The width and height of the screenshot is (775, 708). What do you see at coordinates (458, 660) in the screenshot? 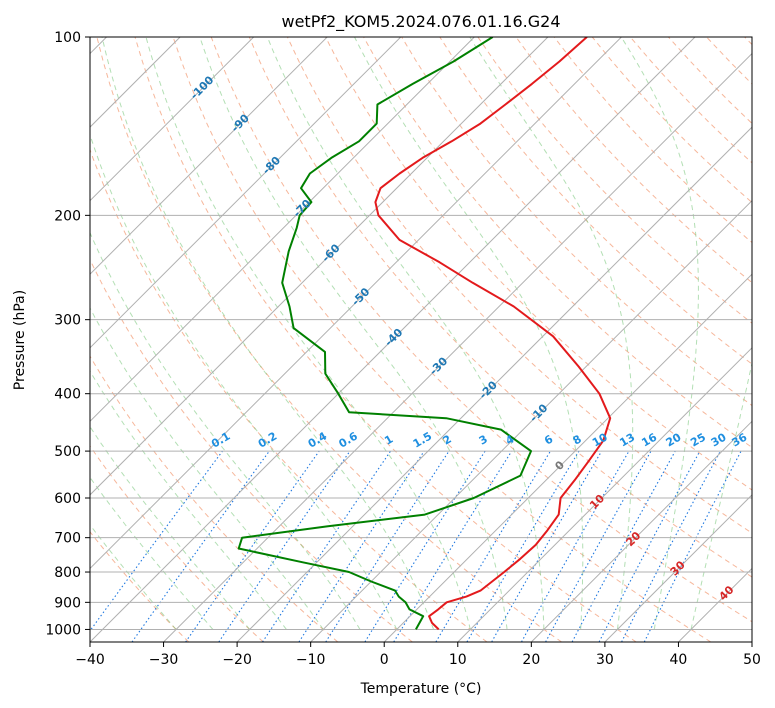
I see `x-tick-label: 10` at bounding box center [458, 660].